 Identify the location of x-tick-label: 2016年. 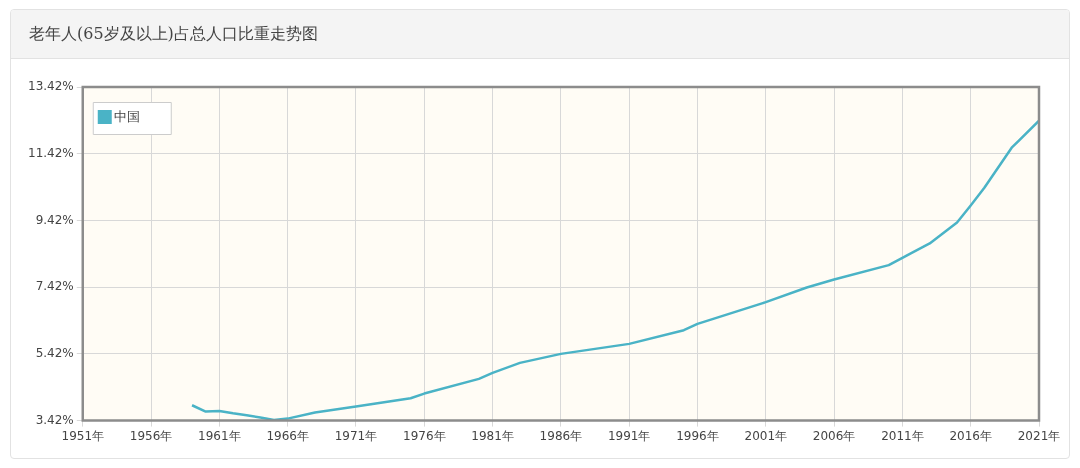
(970, 435).